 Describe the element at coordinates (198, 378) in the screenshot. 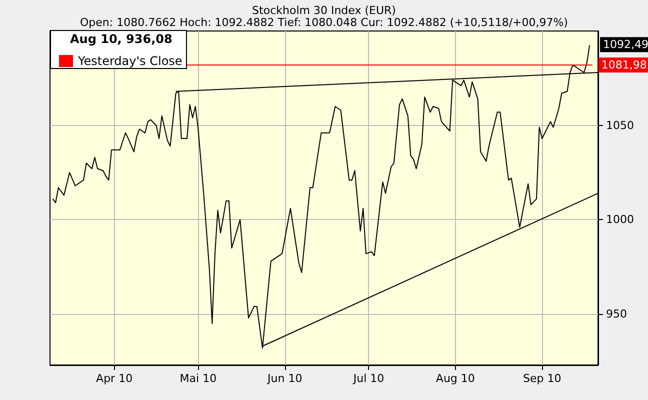

I see `x-tick-label: Mai 10` at that location.